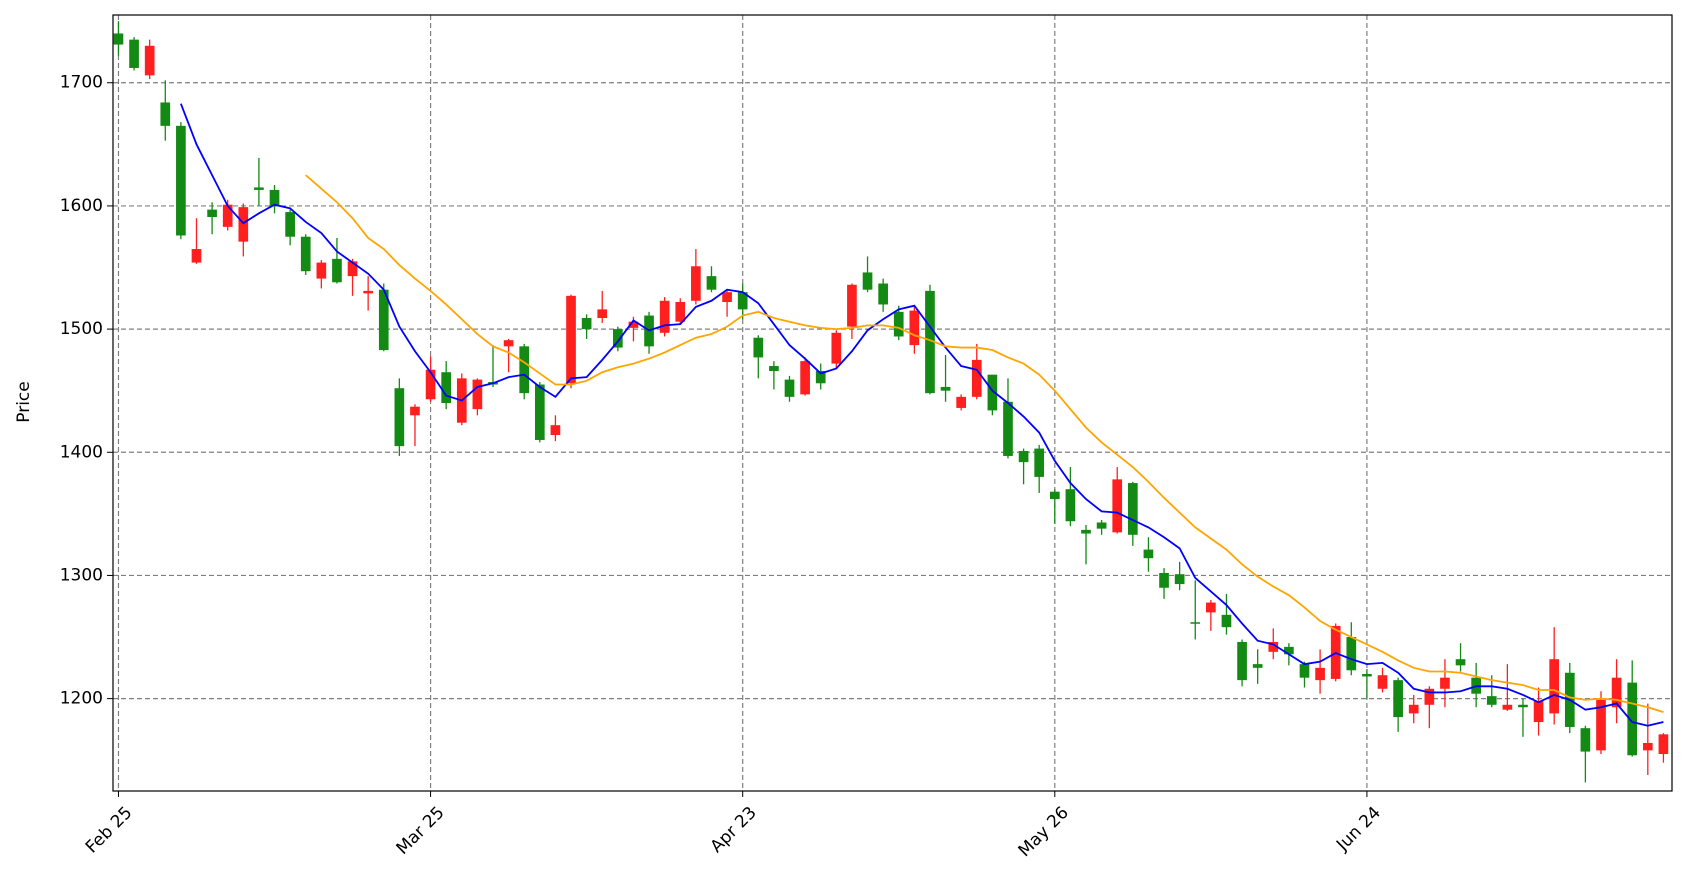 This screenshot has height=889, width=1688. I want to click on y-tick-label: 1600, so click(81, 206).